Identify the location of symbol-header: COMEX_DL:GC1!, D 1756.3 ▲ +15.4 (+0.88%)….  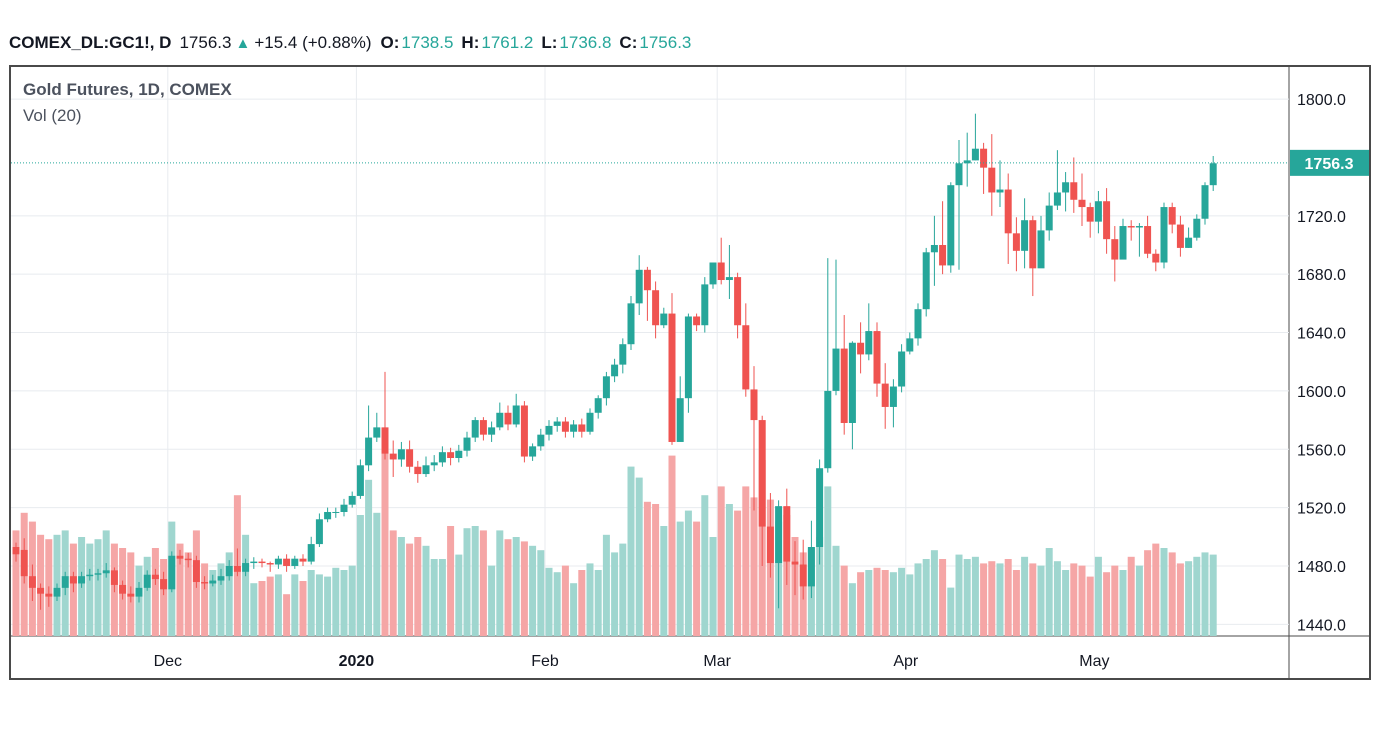
(354, 44).